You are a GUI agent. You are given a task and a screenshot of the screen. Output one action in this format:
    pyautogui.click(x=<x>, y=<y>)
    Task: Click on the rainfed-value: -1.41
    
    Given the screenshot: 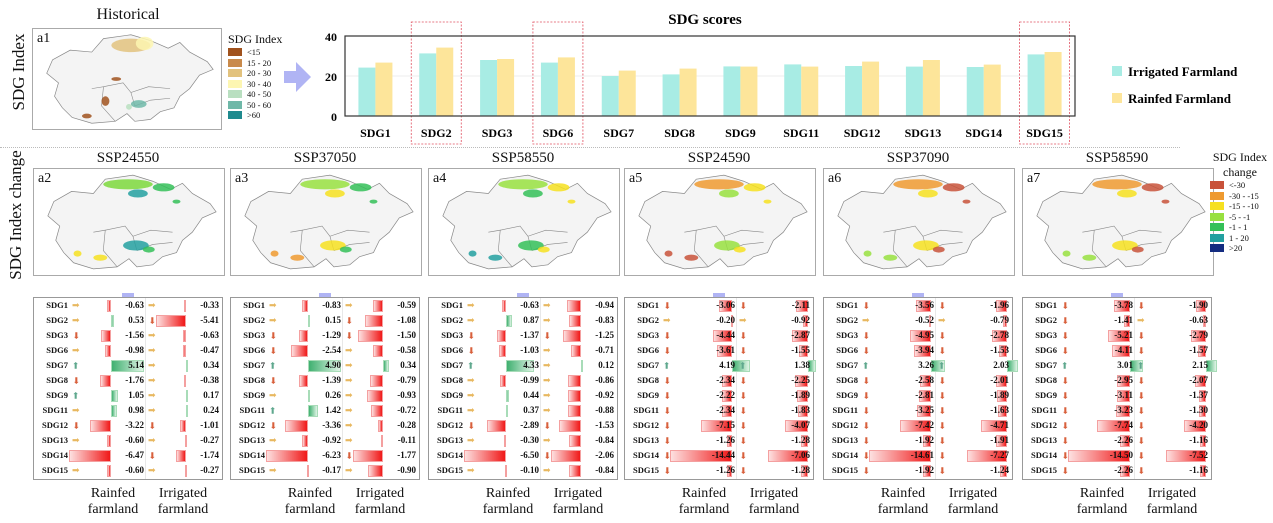 What is the action you would take?
    pyautogui.click(x=1123, y=320)
    